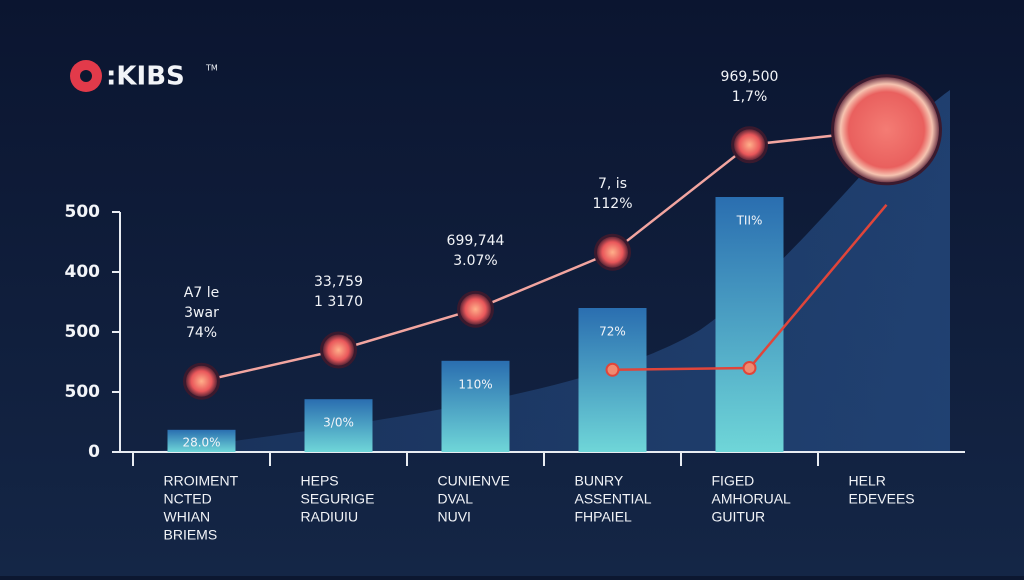 This screenshot has height=580, width=1024. What do you see at coordinates (474, 481) in the screenshot?
I see `x-tick-label: CUNIENVE` at bounding box center [474, 481].